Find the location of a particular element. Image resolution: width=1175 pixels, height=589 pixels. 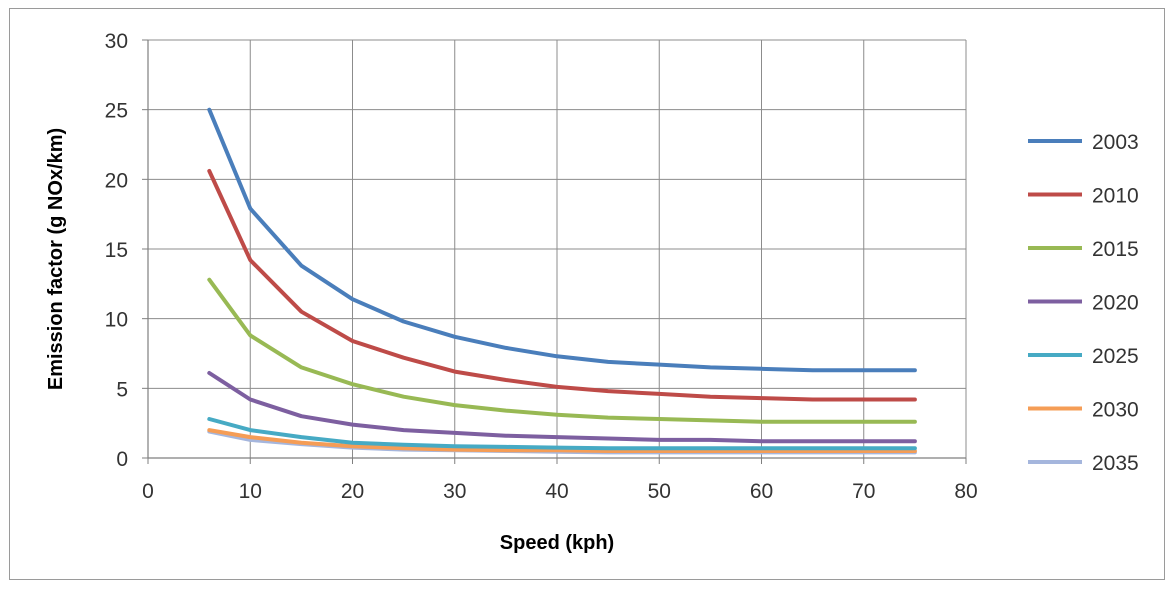

y-tick-label-25: 25 is located at coordinates (116, 111).